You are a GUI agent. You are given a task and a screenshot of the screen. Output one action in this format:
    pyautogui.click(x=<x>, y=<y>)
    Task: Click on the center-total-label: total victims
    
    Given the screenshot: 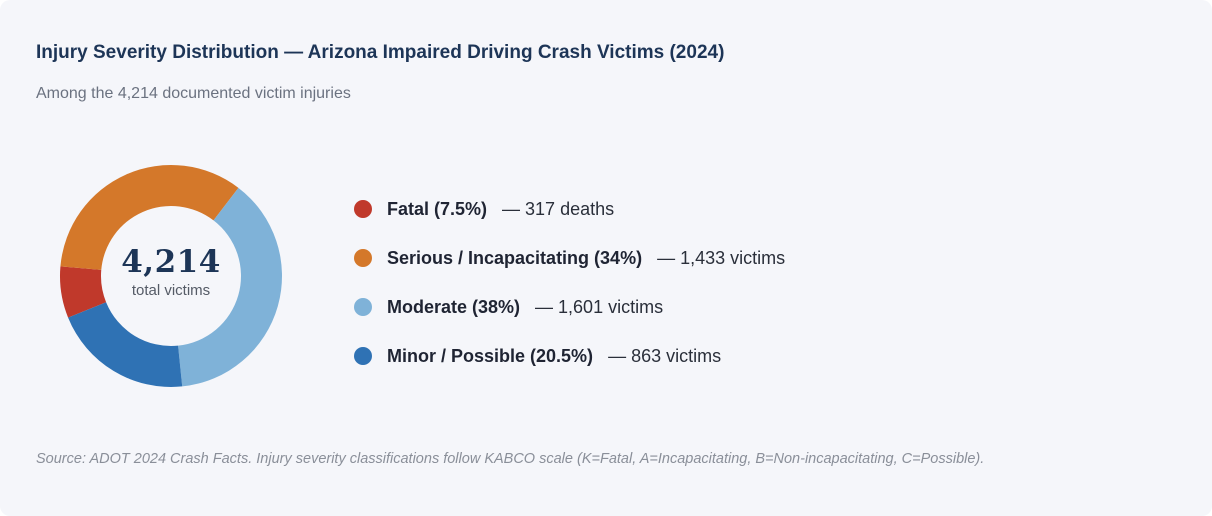 What is the action you would take?
    pyautogui.click(x=171, y=290)
    